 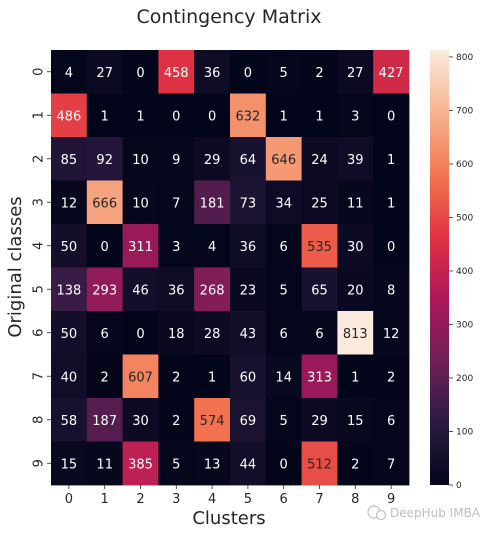 What do you see at coordinates (283, 203) in the screenshot?
I see `cell-value-label: 34` at bounding box center [283, 203].